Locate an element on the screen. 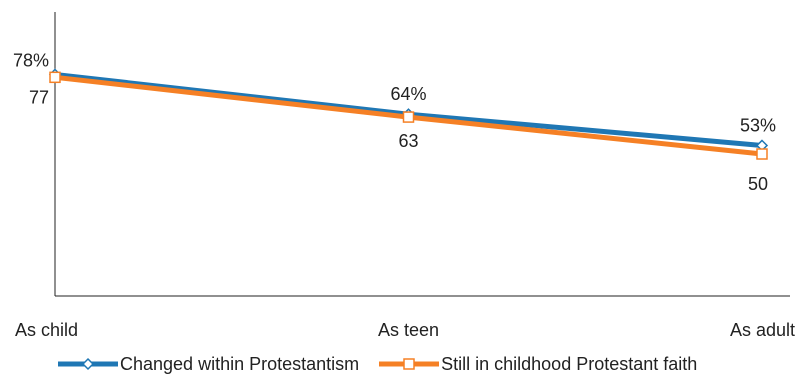  data-label-series-0-1: 64% is located at coordinates (408, 94).